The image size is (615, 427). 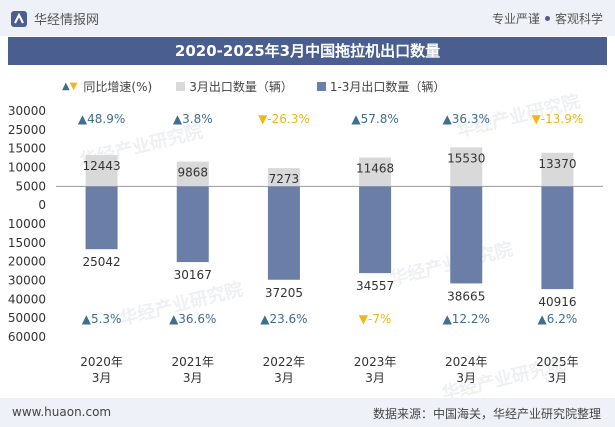 I want to click on cumulative-value-label: 34557, so click(x=375, y=286).